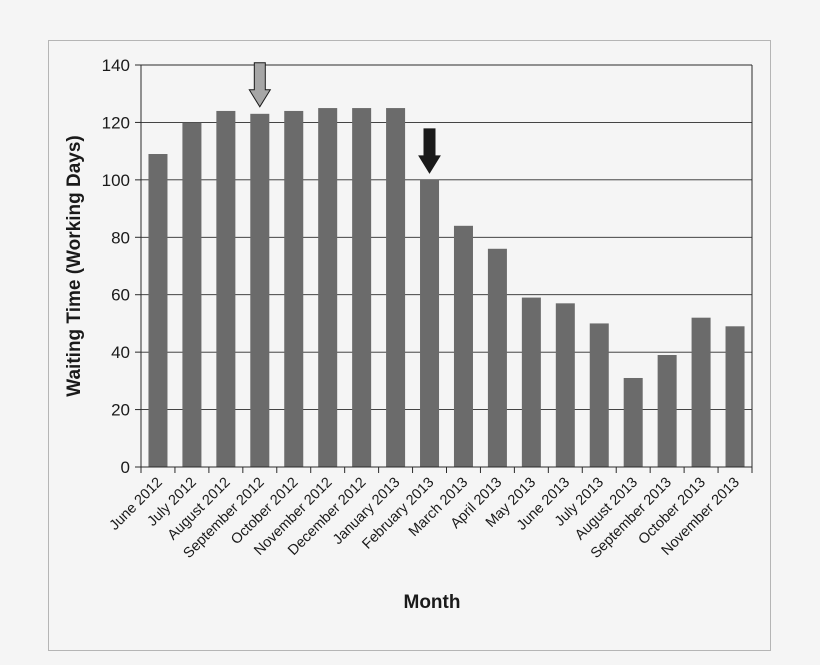  Describe the element at coordinates (74, 265) in the screenshot. I see `y-axis-title: Waiting Time (Working Days)` at that location.